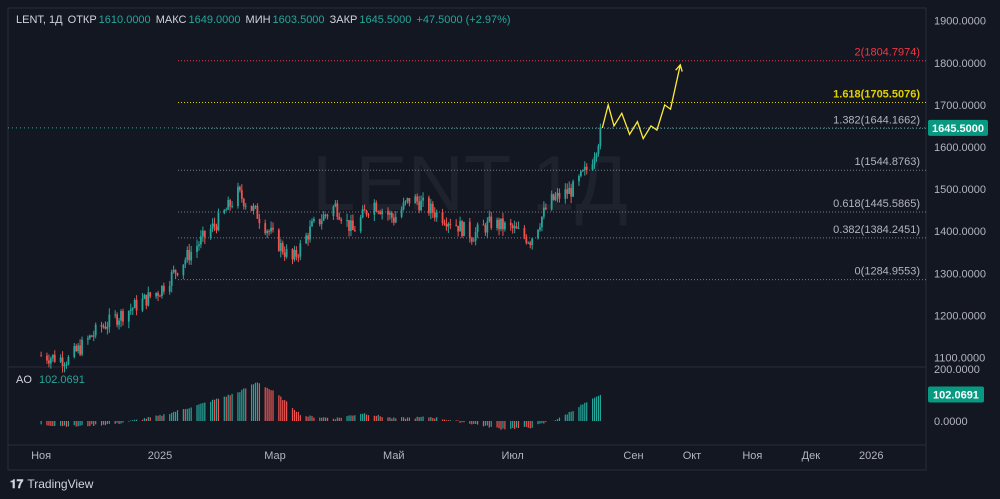 Image resolution: width=1000 pixels, height=499 pixels. I want to click on tradingview-logo: 𝟏𝟕 TradingView, so click(51, 484).